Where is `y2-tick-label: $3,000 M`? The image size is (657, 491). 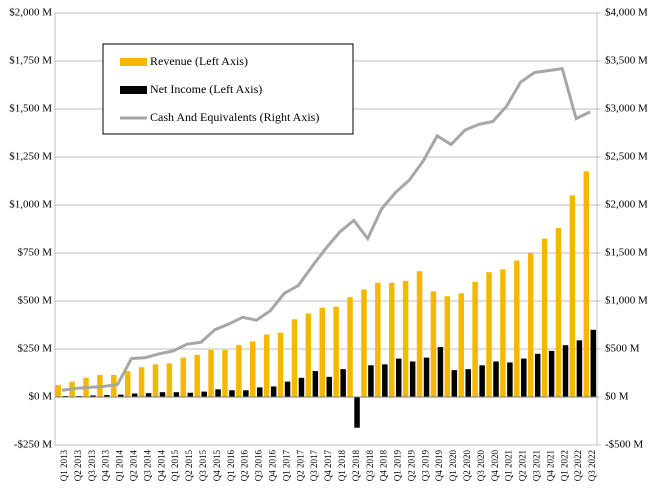
y2-tick-label: $3,000 M is located at coordinates (626, 109).